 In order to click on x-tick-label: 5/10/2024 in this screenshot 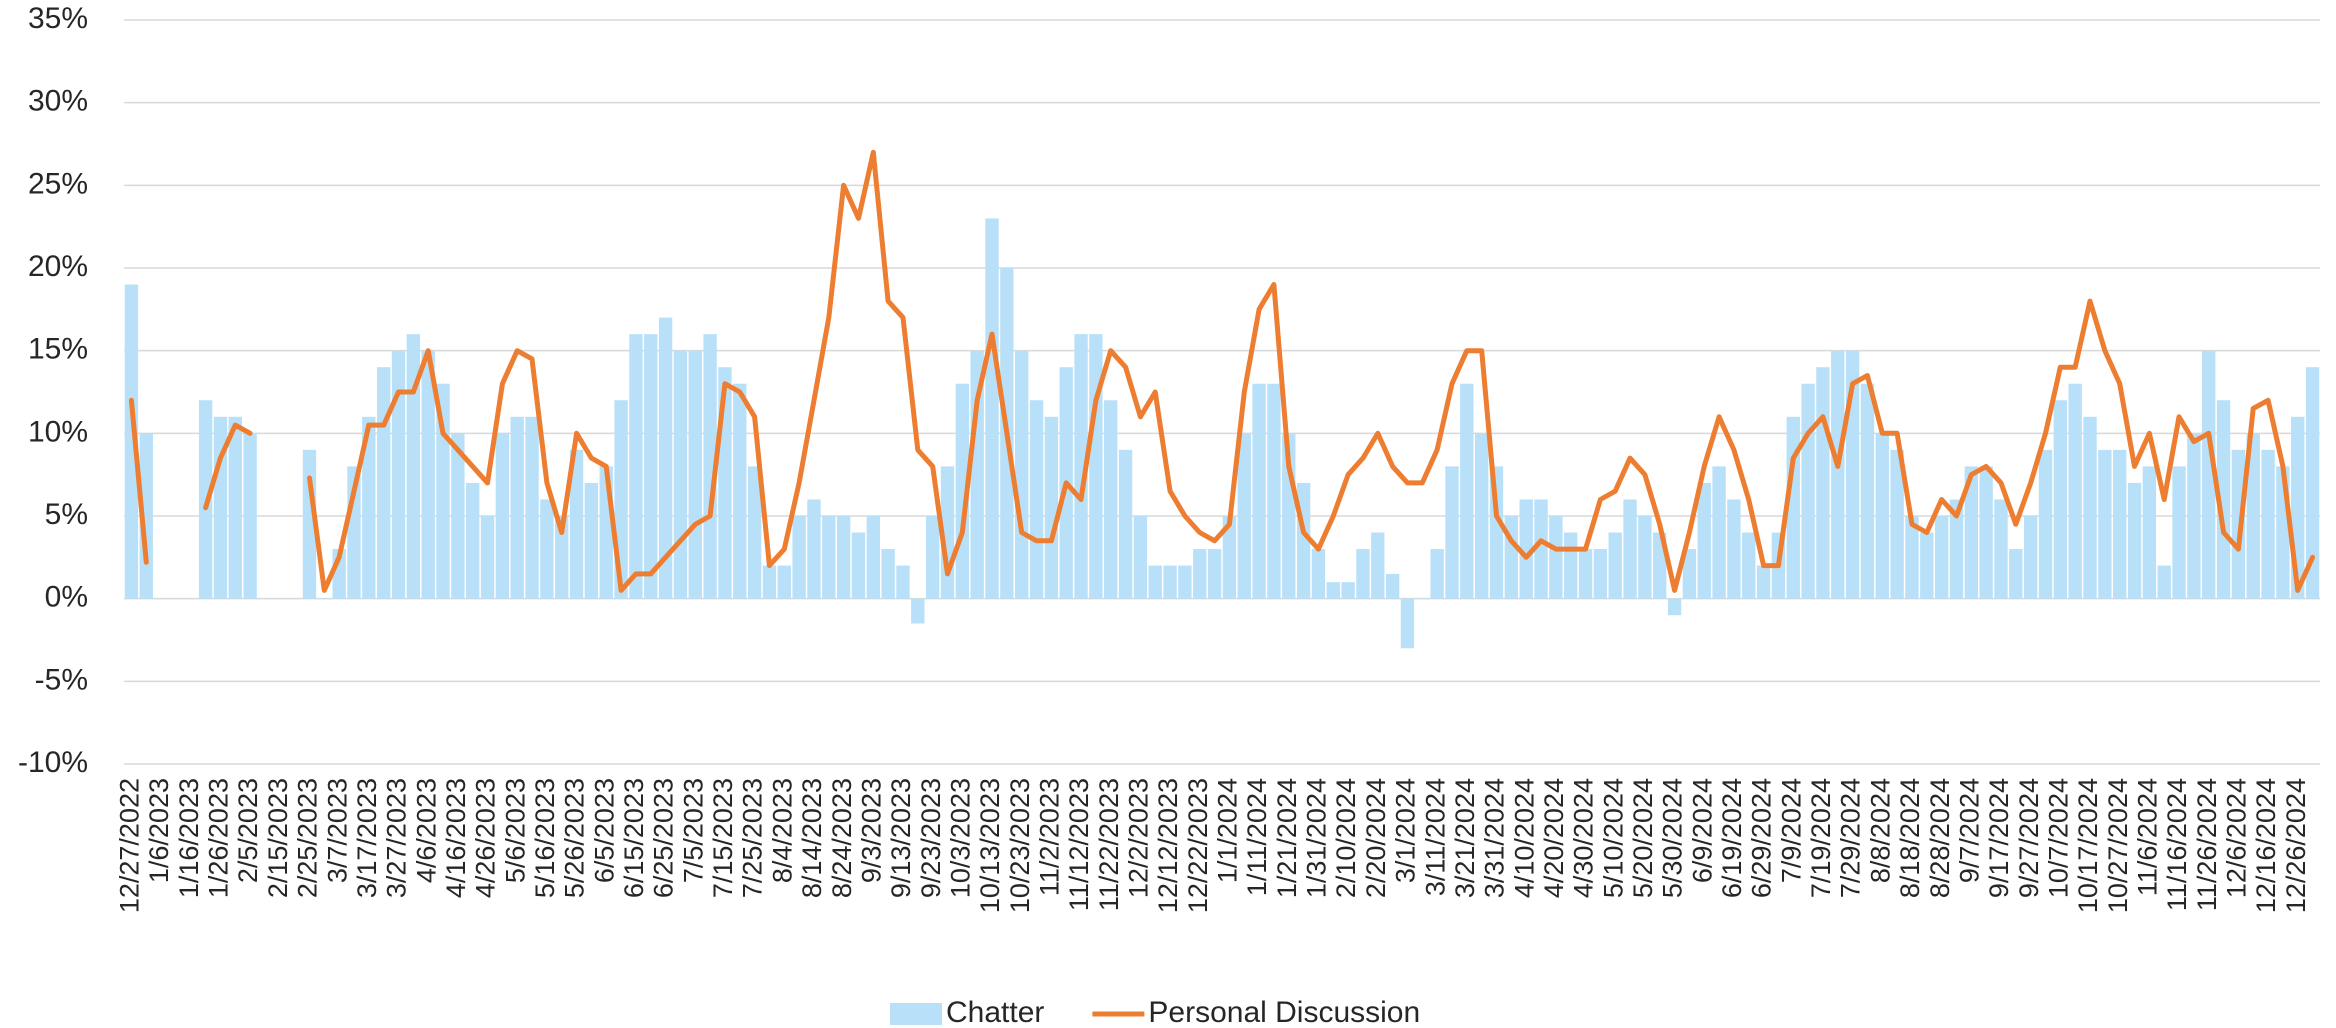, I will do `click(1613, 838)`.